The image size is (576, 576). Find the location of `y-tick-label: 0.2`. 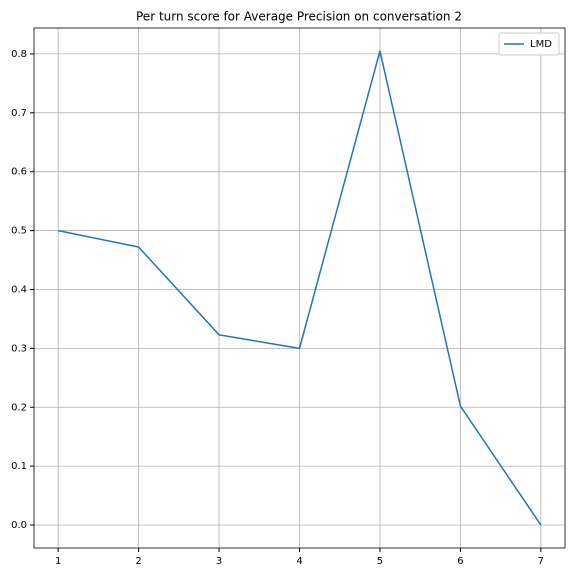

y-tick-label: 0.2 is located at coordinates (19, 407).